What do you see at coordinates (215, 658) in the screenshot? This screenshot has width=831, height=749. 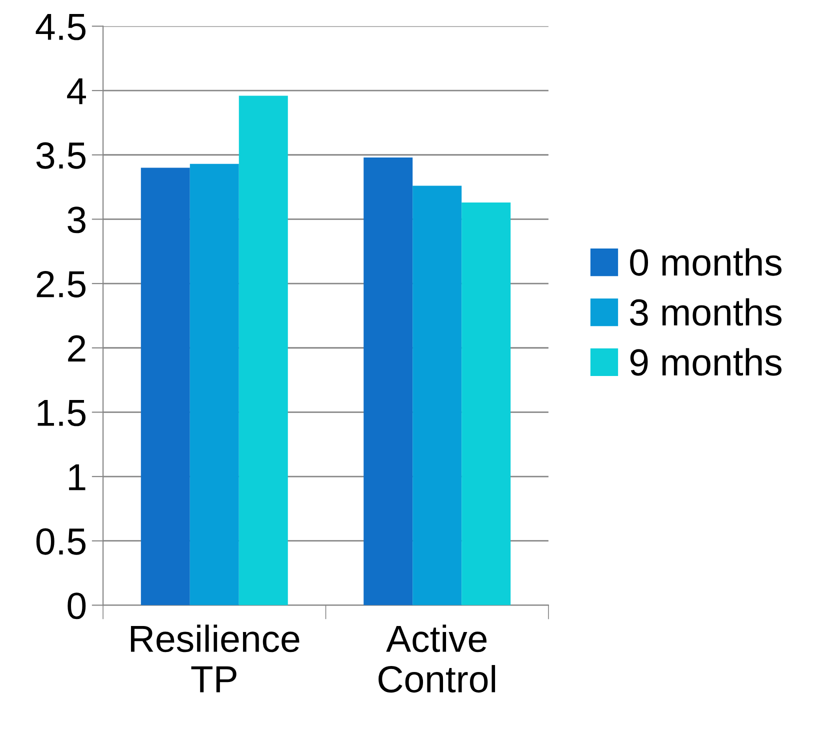 I see `x-tick-label: Resilience TP` at bounding box center [215, 658].